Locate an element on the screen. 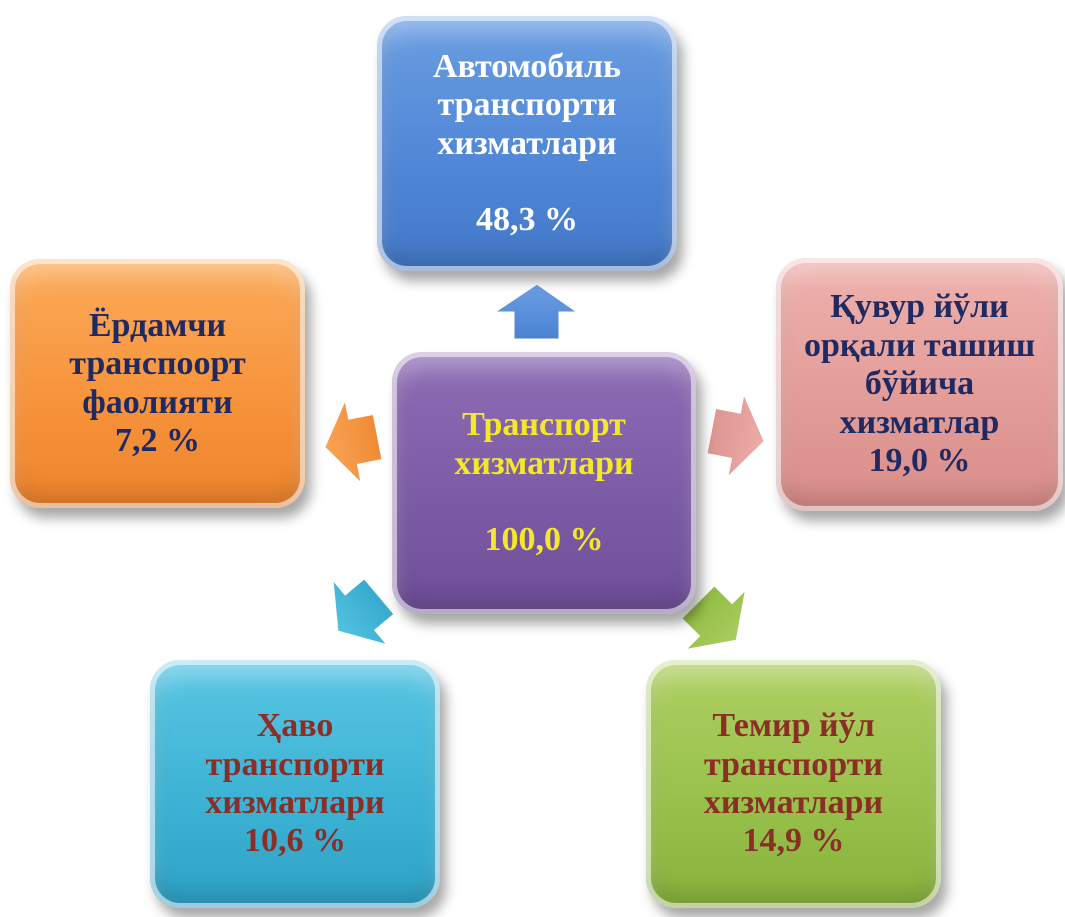 The image size is (1065, 917). node-value: 19,0 % is located at coordinates (919, 461).